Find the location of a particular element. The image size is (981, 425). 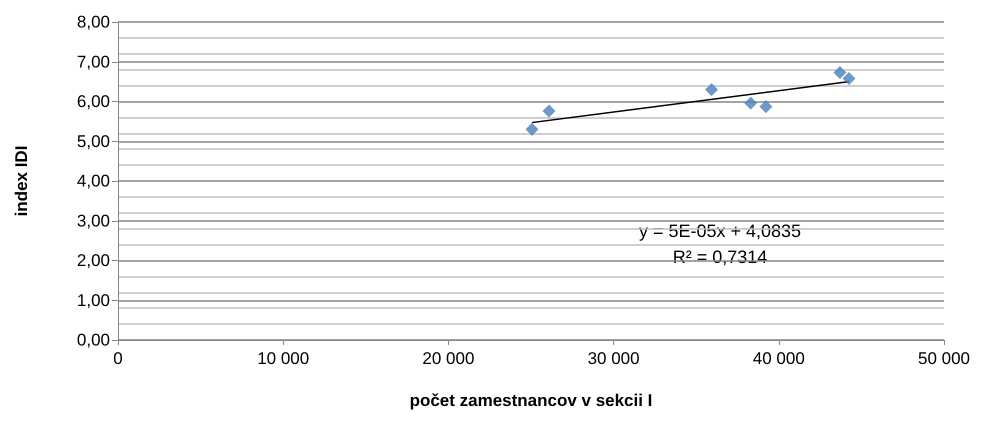

y-tick-label: 6,00 is located at coordinates (93, 101).